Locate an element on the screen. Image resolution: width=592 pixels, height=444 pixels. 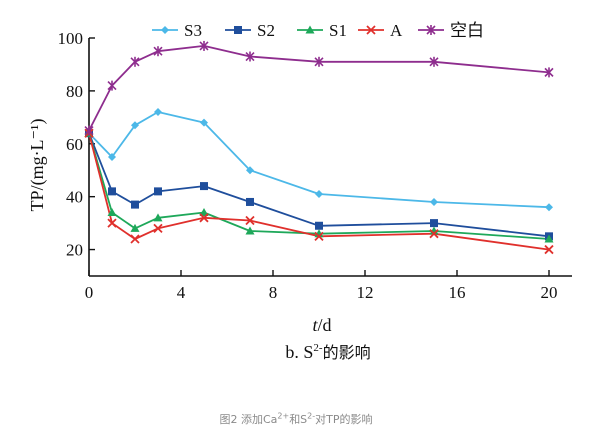
caption-prefix: 图2 添加Ca is located at coordinates (248, 419).